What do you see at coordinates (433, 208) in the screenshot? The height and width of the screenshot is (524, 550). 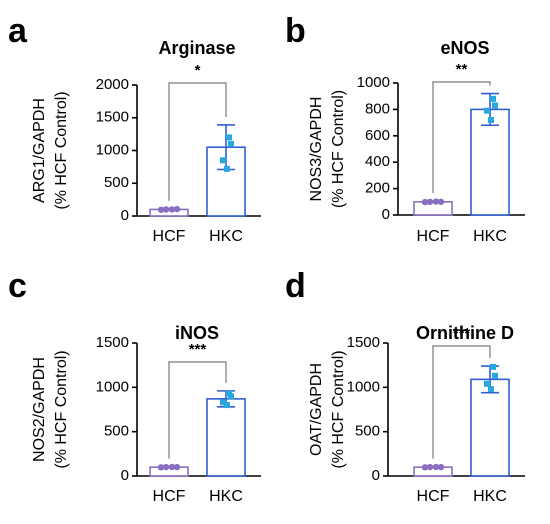 I see `bar-hcf` at bounding box center [433, 208].